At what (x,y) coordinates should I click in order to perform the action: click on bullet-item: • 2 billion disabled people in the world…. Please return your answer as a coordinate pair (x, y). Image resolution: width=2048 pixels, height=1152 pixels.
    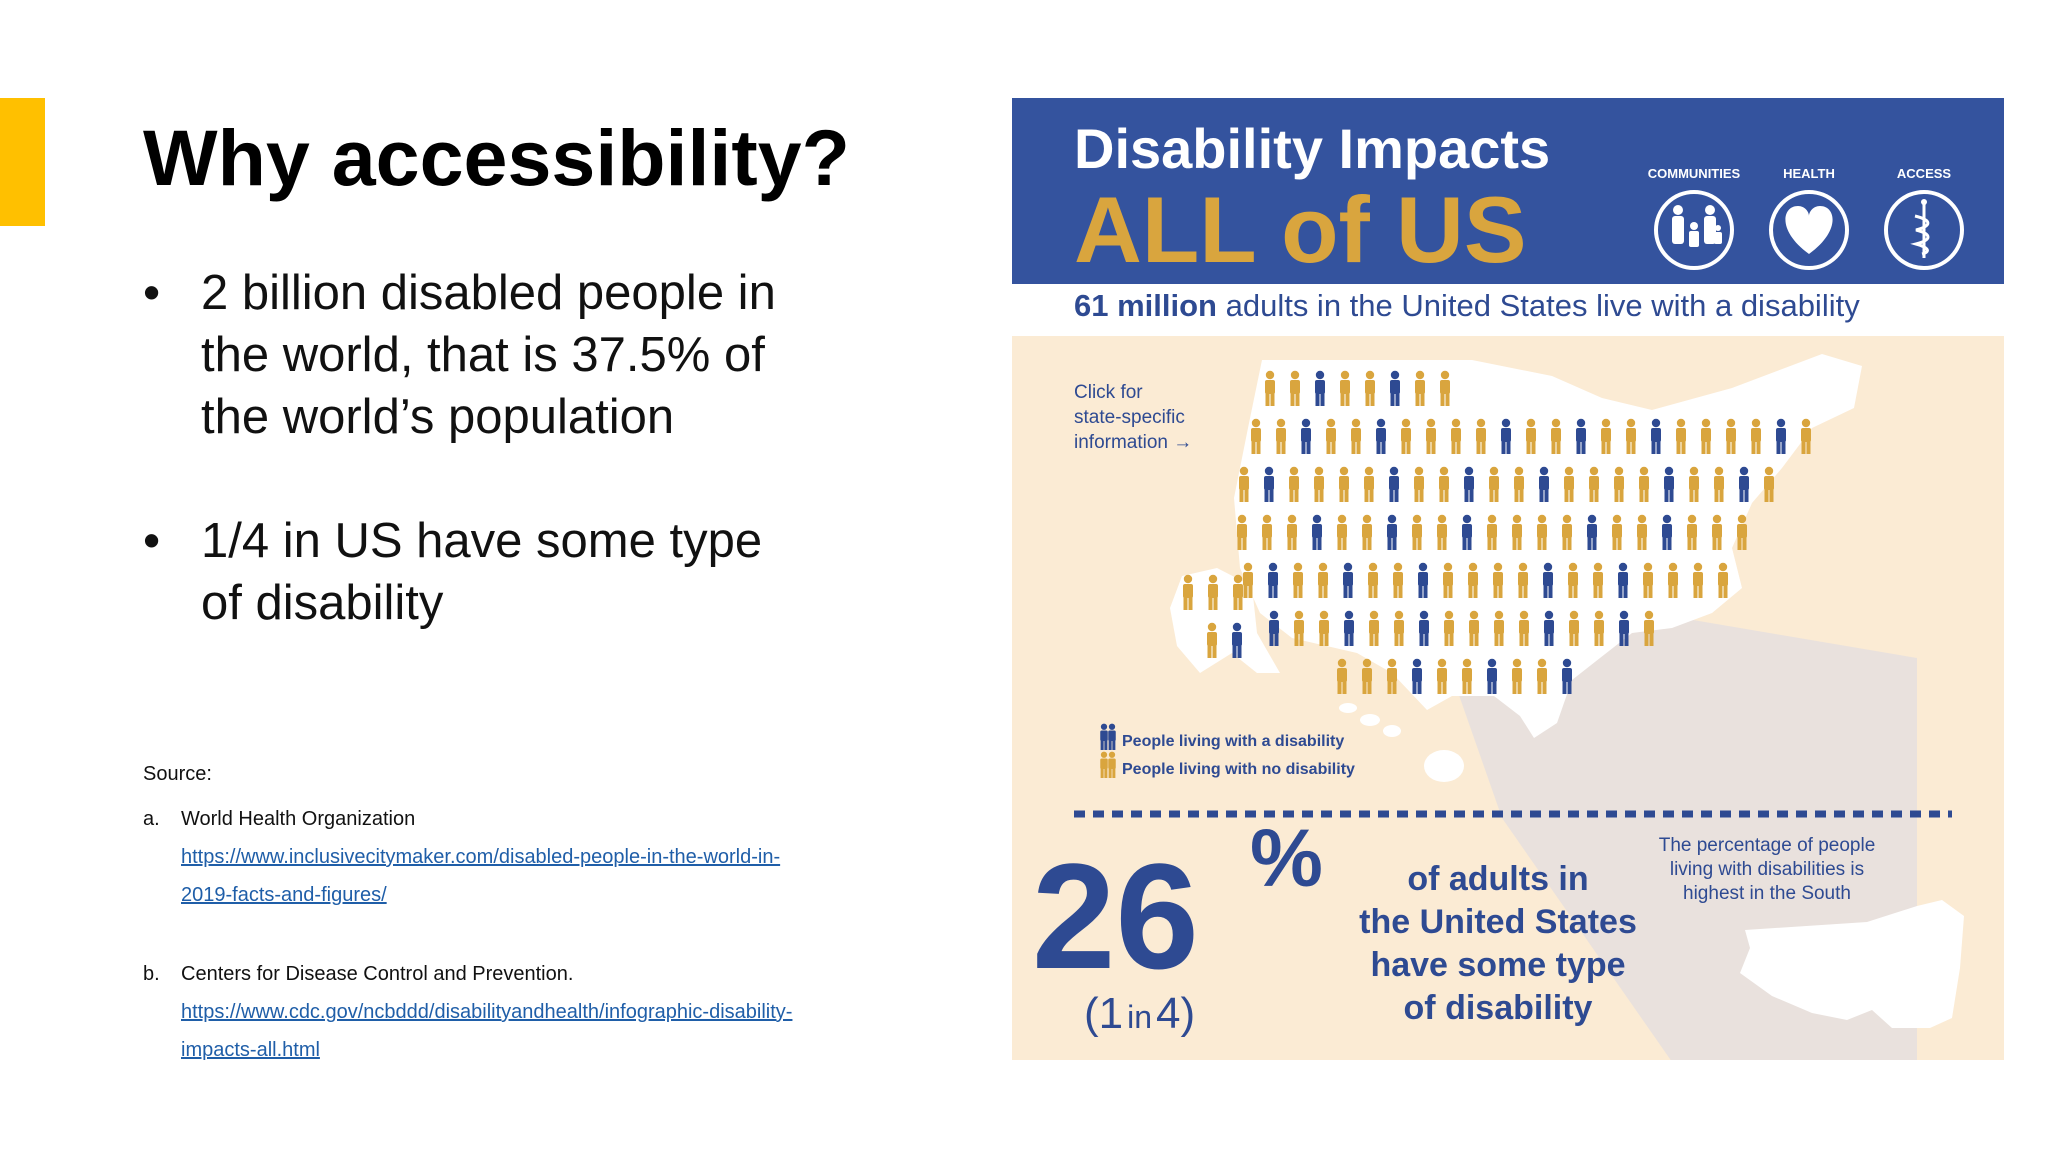
    Looking at the image, I should click on (503, 355).